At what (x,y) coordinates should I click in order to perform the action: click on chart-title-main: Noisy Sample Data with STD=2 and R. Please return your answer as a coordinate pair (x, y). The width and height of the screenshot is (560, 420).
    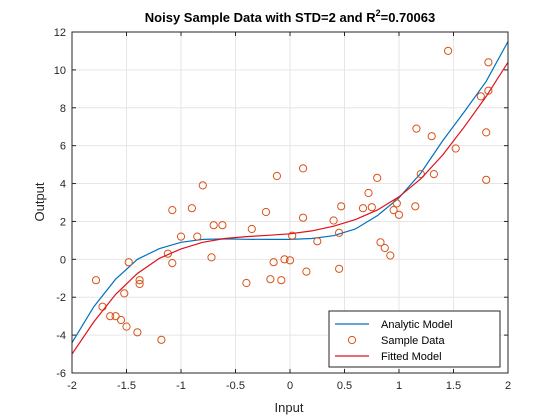
    Looking at the image, I should click on (260, 17).